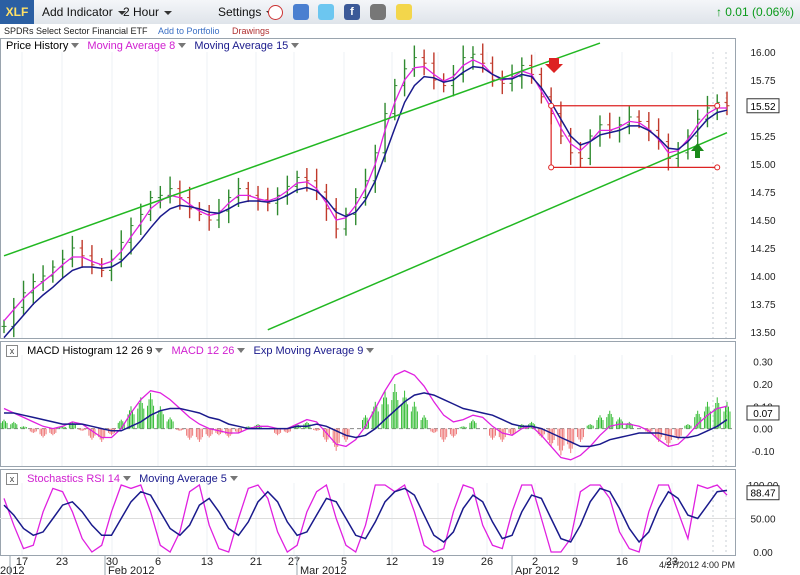  I want to click on quote-change-text: 0.01 (0.06%), so click(759, 12).